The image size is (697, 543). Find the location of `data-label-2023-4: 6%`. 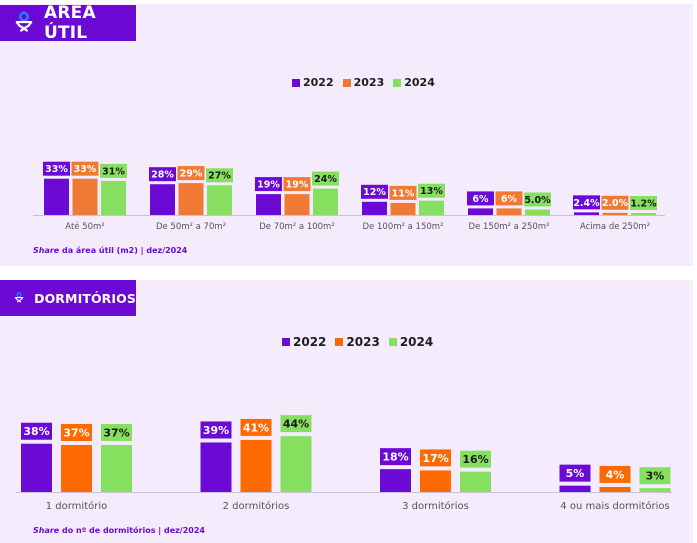

data-label-2023-4: 6% is located at coordinates (509, 199).